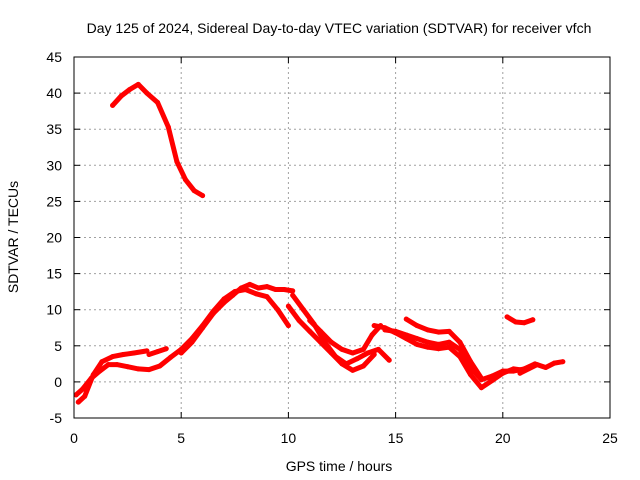 The height and width of the screenshot is (480, 640). Describe the element at coordinates (74, 438) in the screenshot. I see `x-tick-label: 0` at that location.